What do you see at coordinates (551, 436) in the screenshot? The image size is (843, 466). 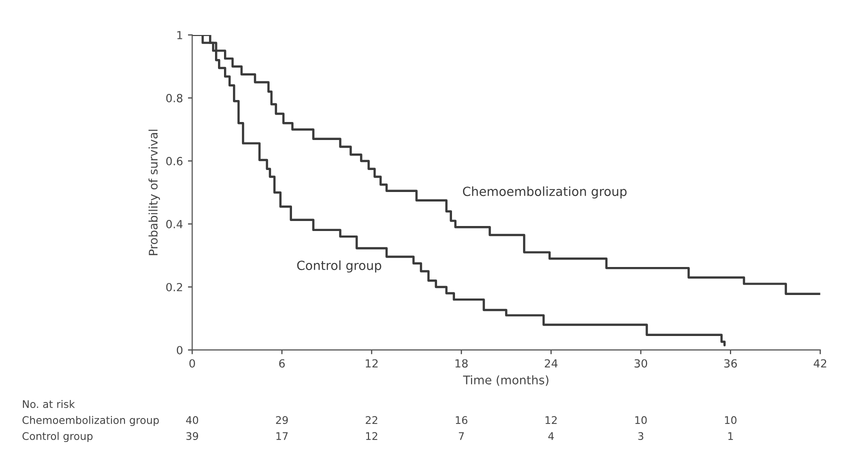 I see `text: 4` at bounding box center [551, 436].